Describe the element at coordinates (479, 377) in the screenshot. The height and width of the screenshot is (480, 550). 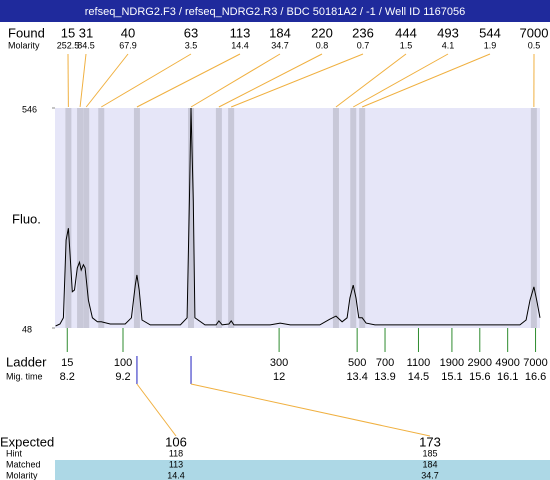
I see `ladder-time: 15.6` at that location.